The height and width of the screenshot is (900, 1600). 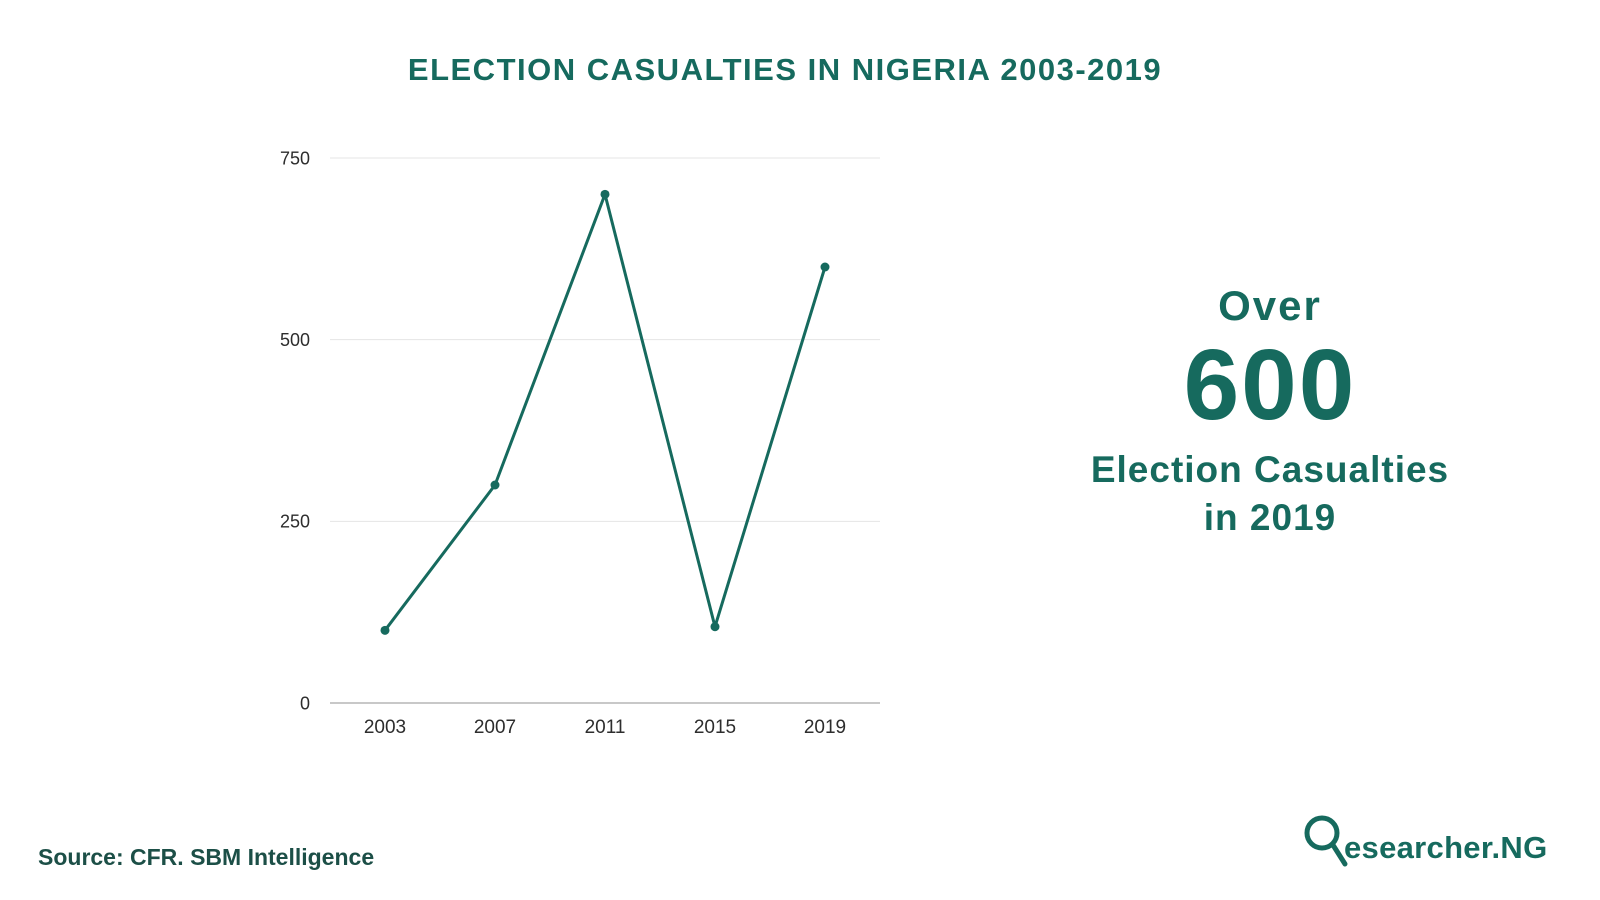 What do you see at coordinates (305, 703) in the screenshot?
I see `svg-text: 0` at bounding box center [305, 703].